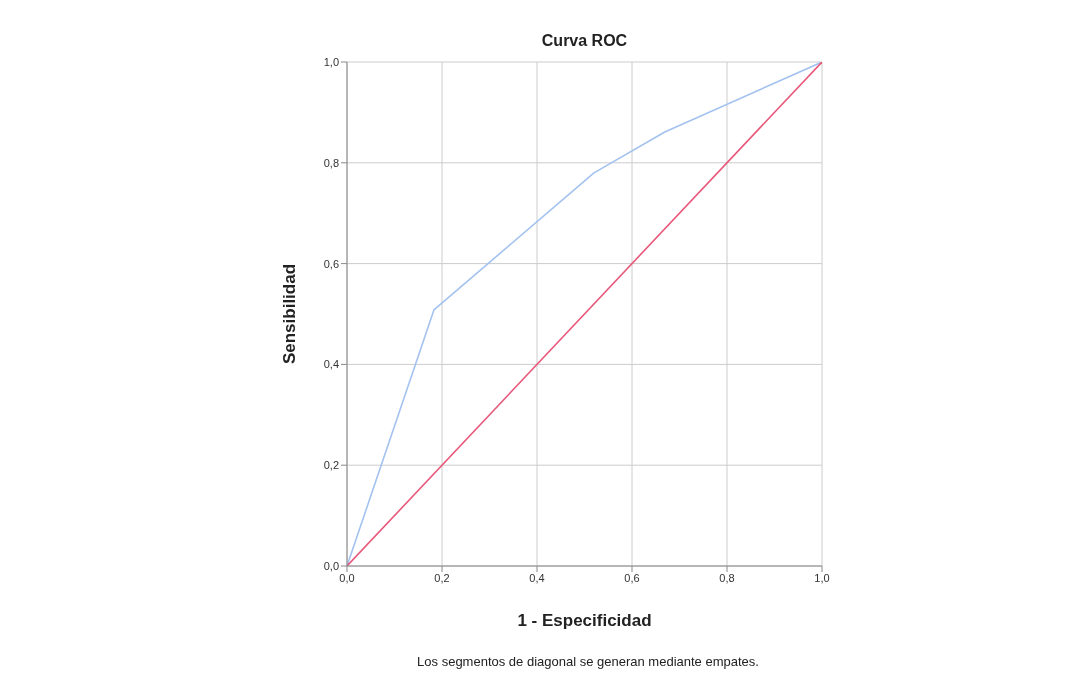  What do you see at coordinates (331, 465) in the screenshot?
I see `y-tick-label: 0,2` at bounding box center [331, 465].